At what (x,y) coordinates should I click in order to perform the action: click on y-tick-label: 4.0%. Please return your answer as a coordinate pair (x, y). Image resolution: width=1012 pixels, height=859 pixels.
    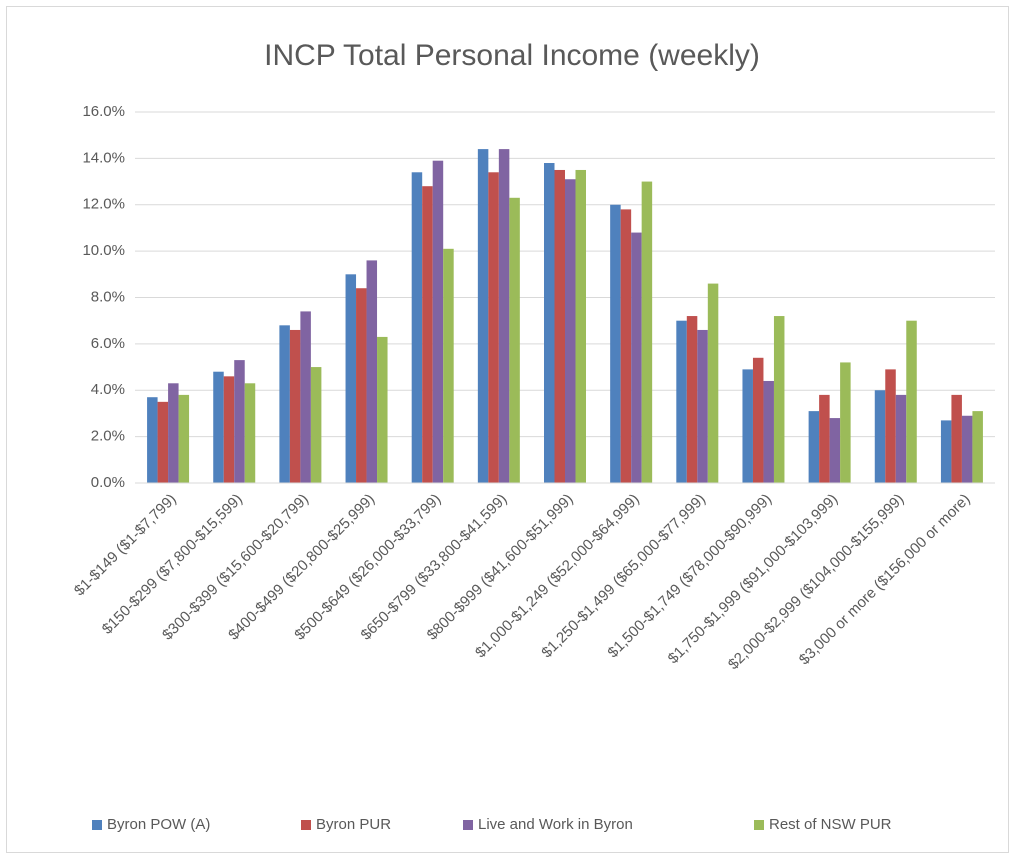
    Looking at the image, I should click on (108, 389).